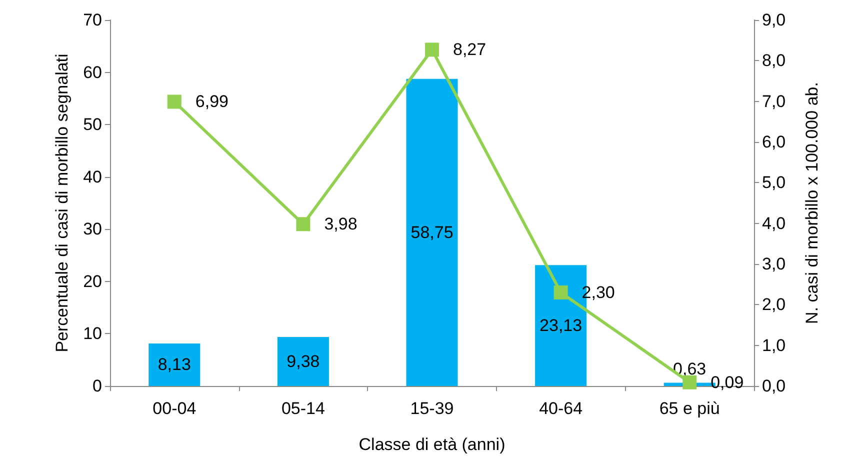  I want to click on y2-tick-label: 6,0, so click(774, 142).